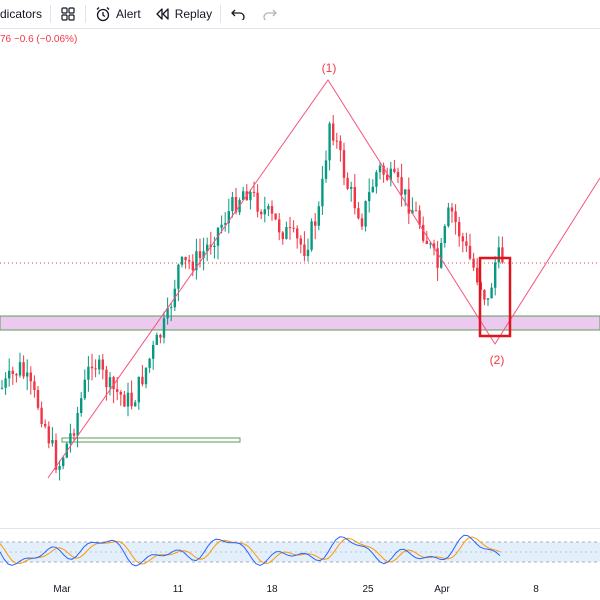 The width and height of the screenshot is (600, 600). I want to click on price-change-readout: 76 −0.6 (−0.06%), so click(39, 39).